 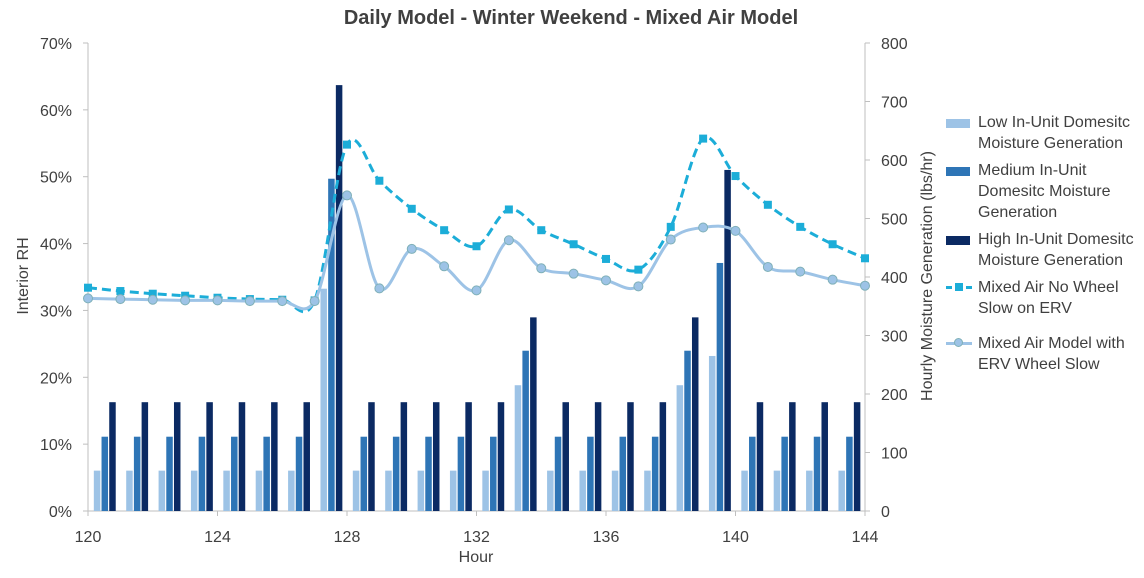 What do you see at coordinates (1048, 298) in the screenshot?
I see `legend-label-no-wheel: Mixed Air No Wheel Slow on ERV` at bounding box center [1048, 298].